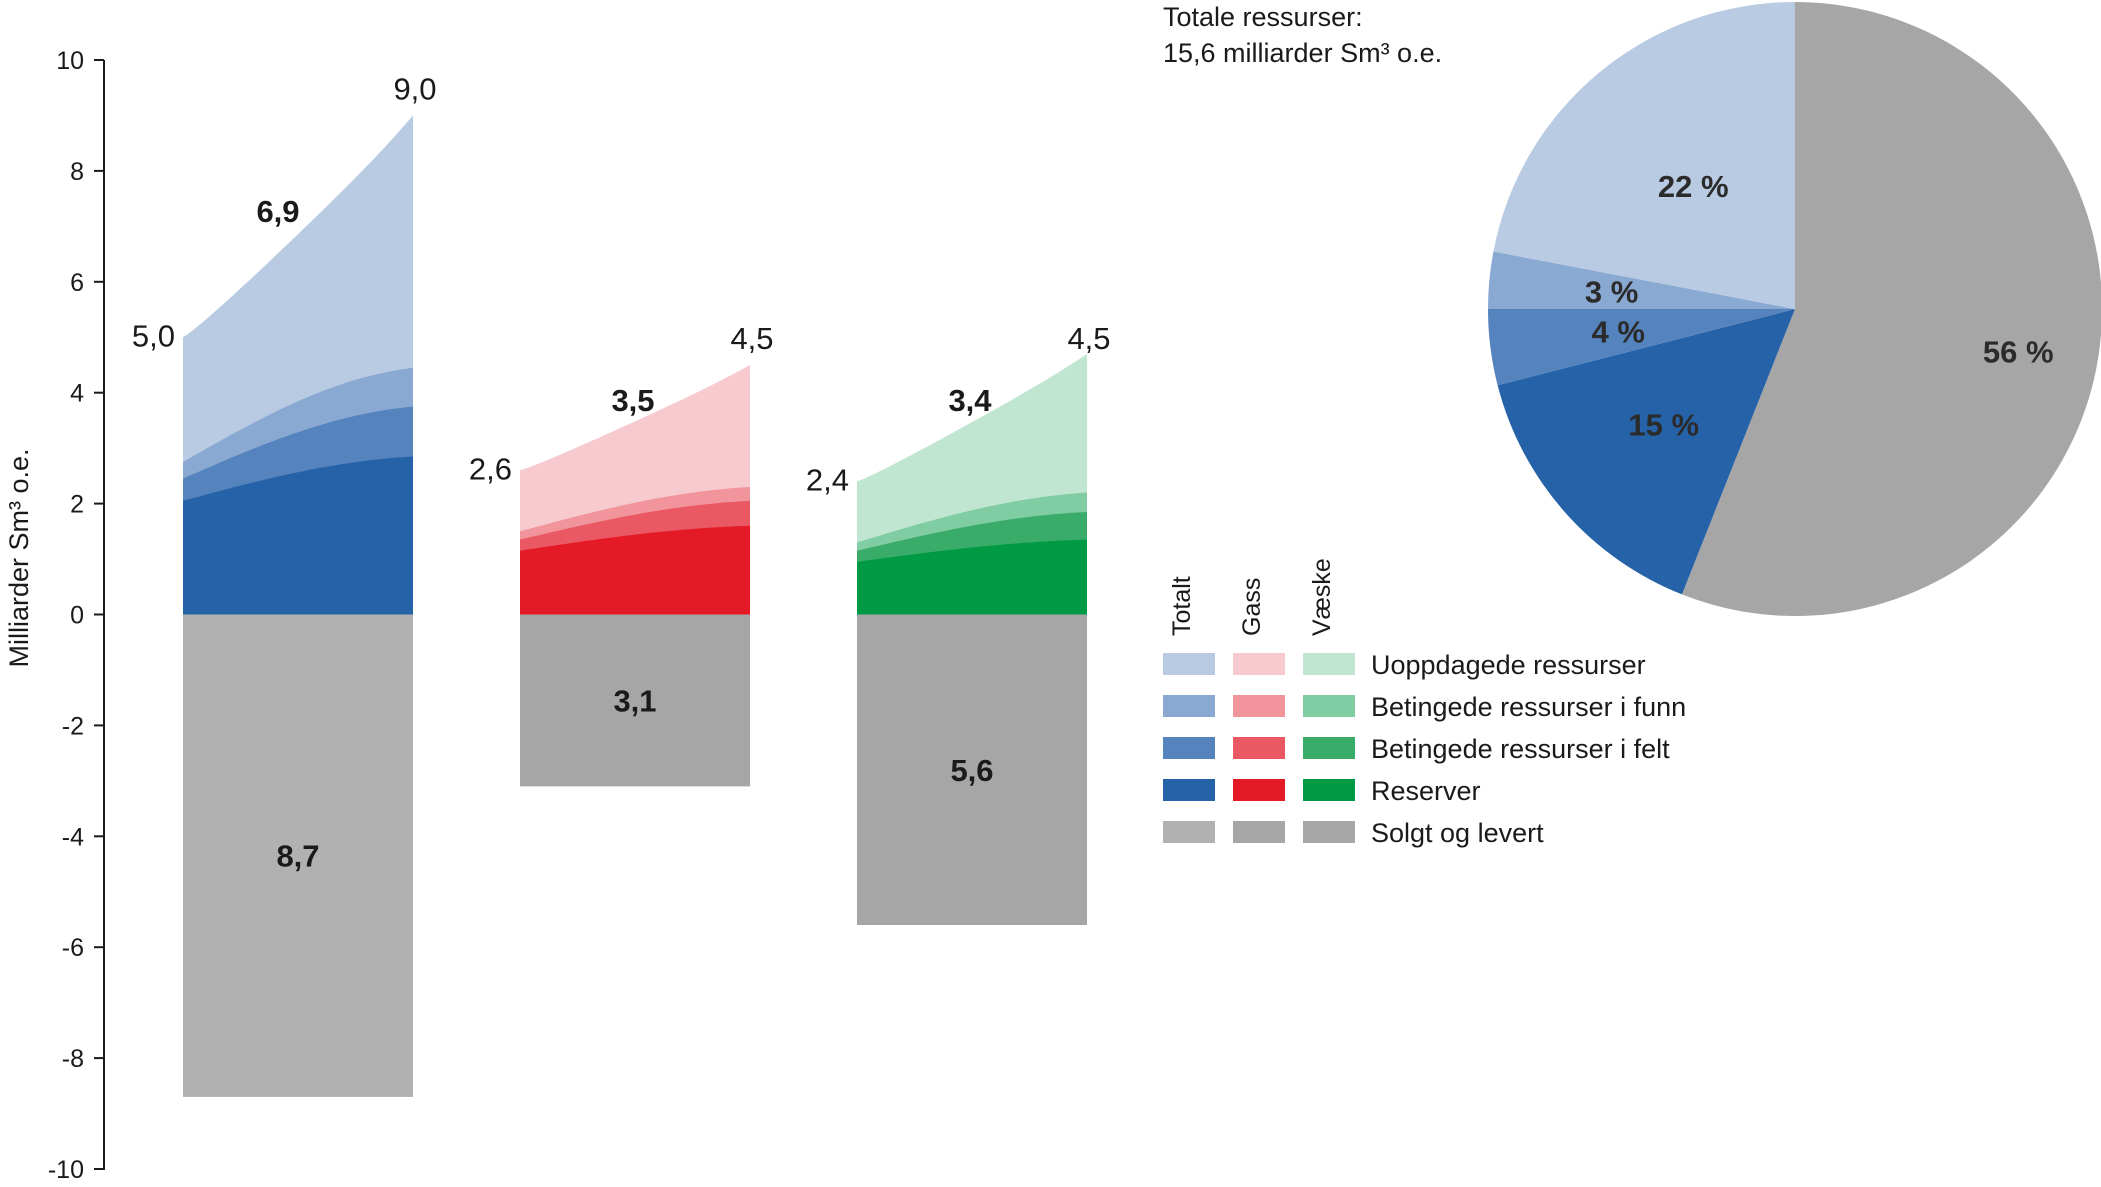 Image resolution: width=2101 pixels, height=1187 pixels. I want to click on pie-title-line2: 15,6 milliarder Sm³ o.e., so click(1302, 53).